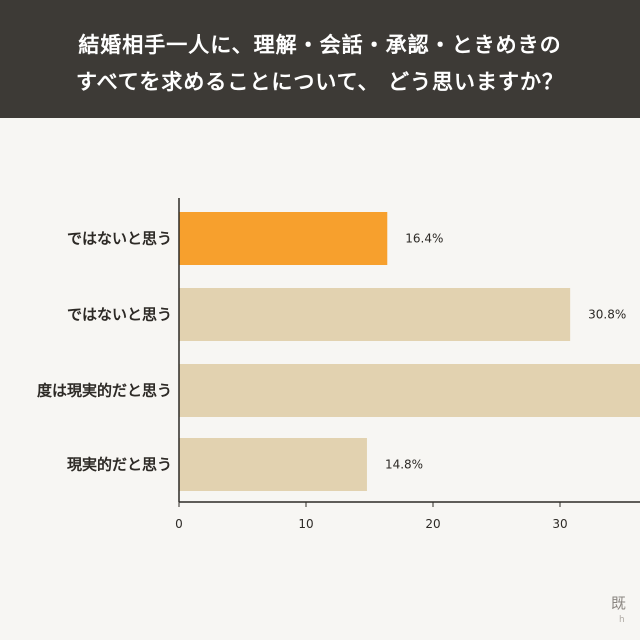 This screenshot has height=640, width=640. I want to click on x-tick-label-1: 10, so click(305, 524).